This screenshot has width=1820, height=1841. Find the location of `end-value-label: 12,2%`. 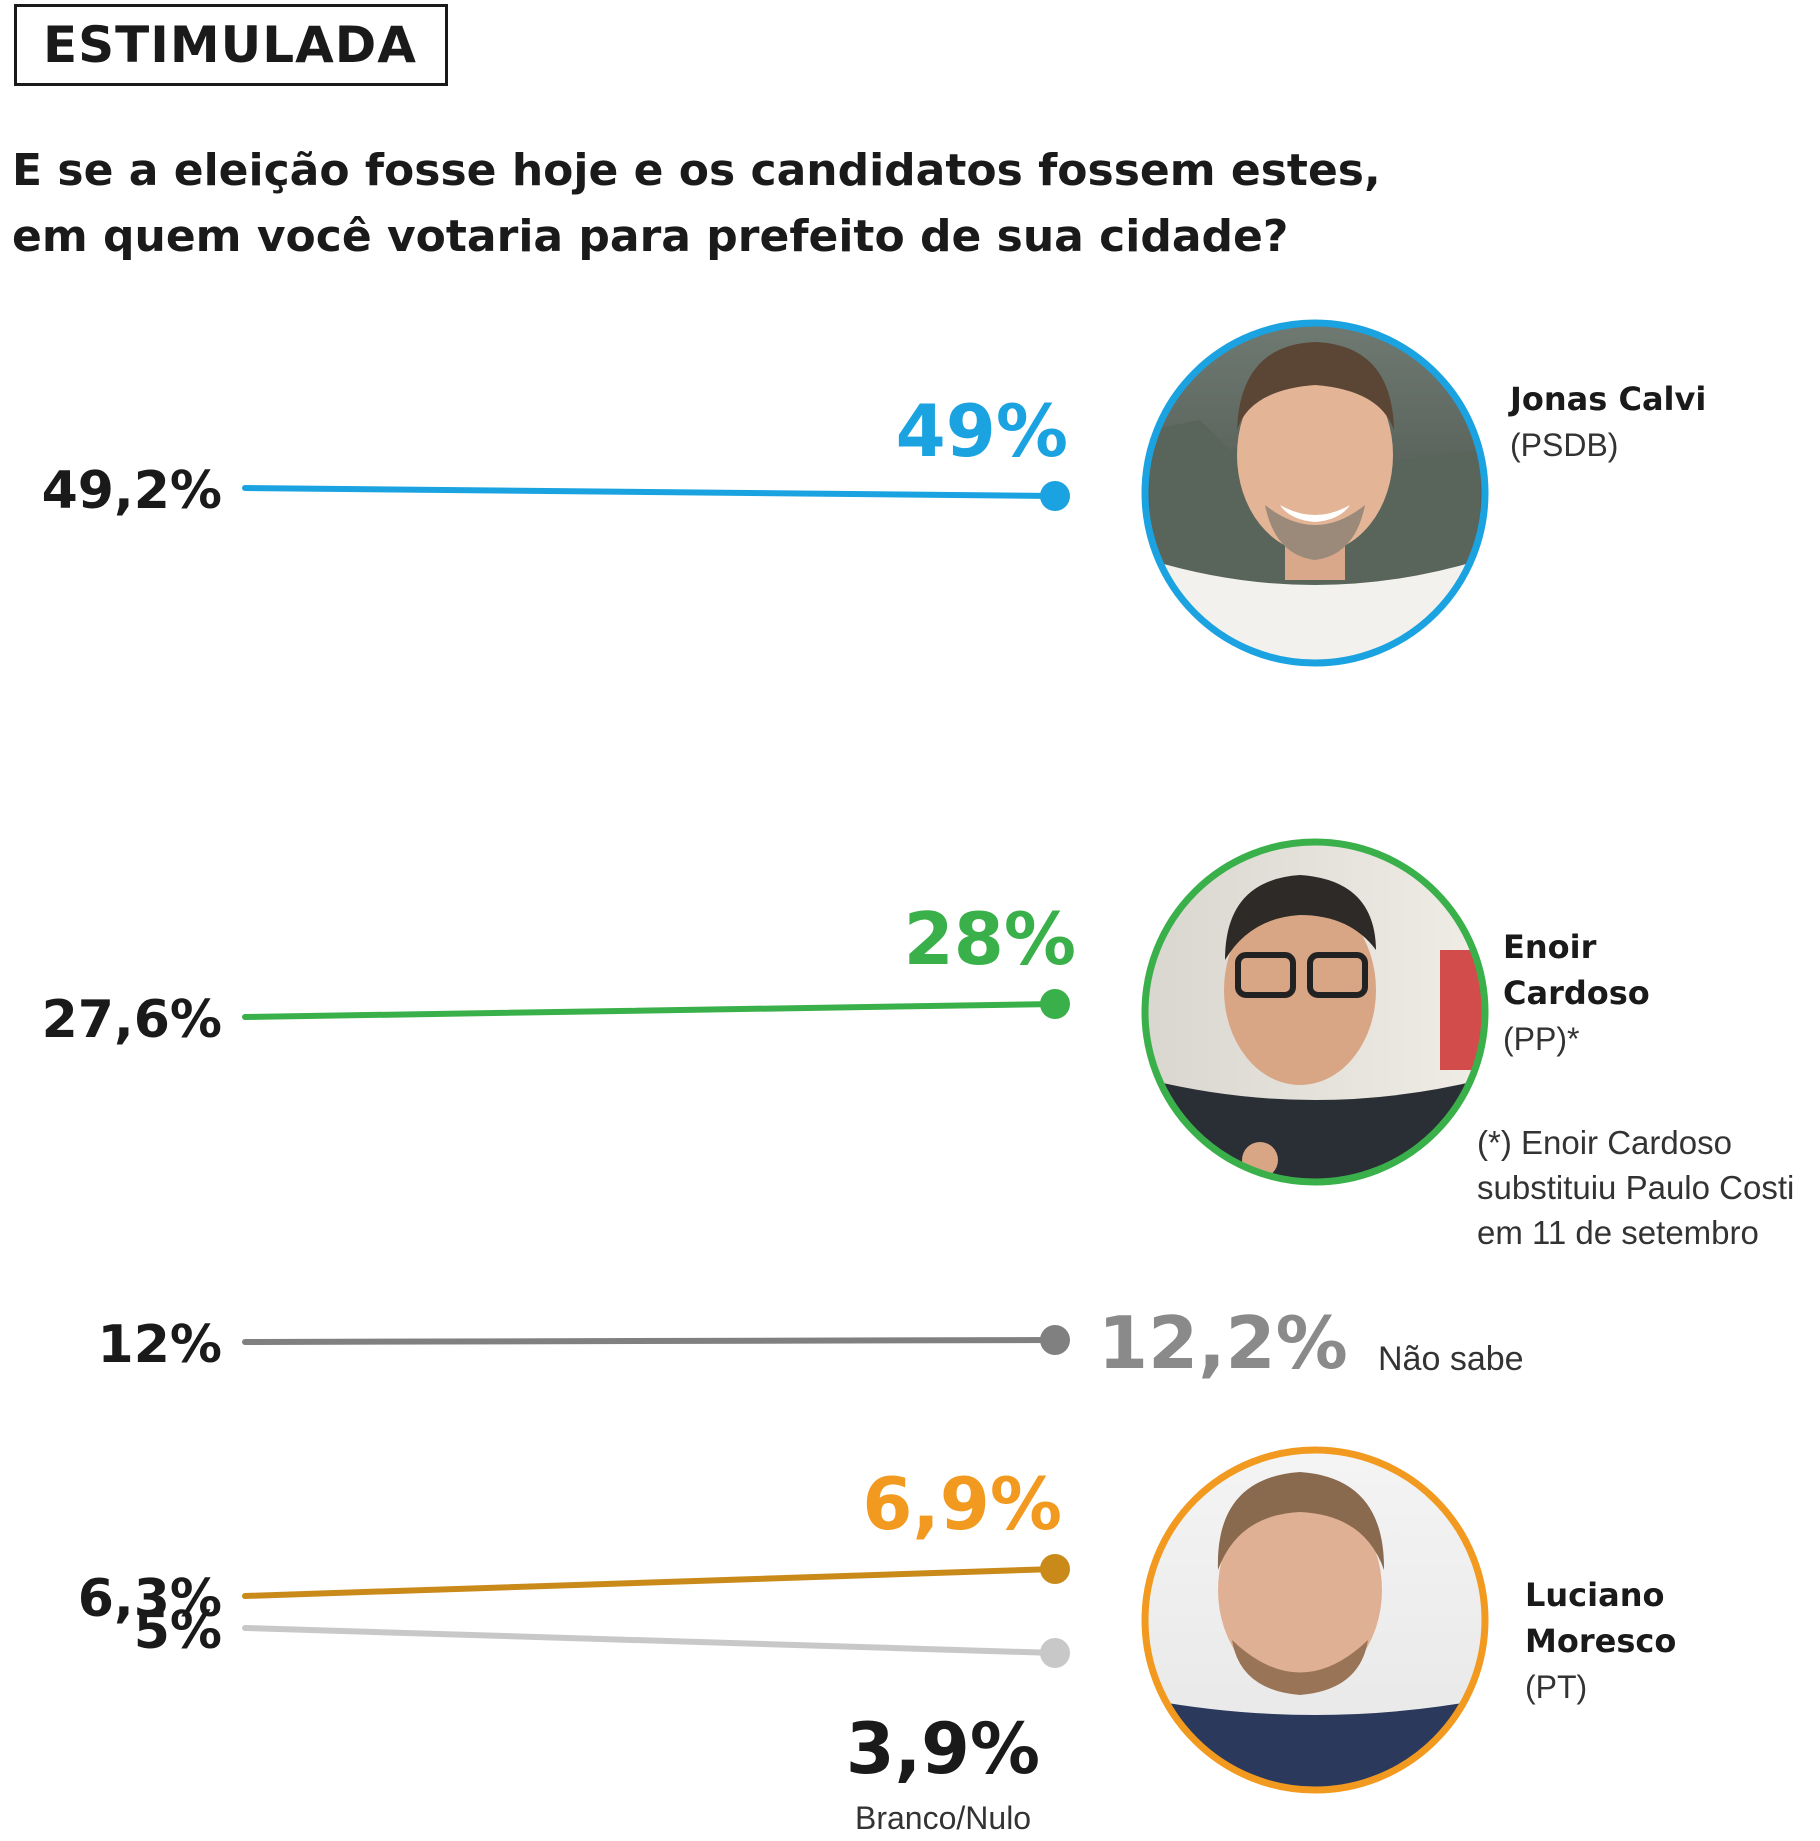

end-value-label: 12,2% is located at coordinates (1223, 1343).